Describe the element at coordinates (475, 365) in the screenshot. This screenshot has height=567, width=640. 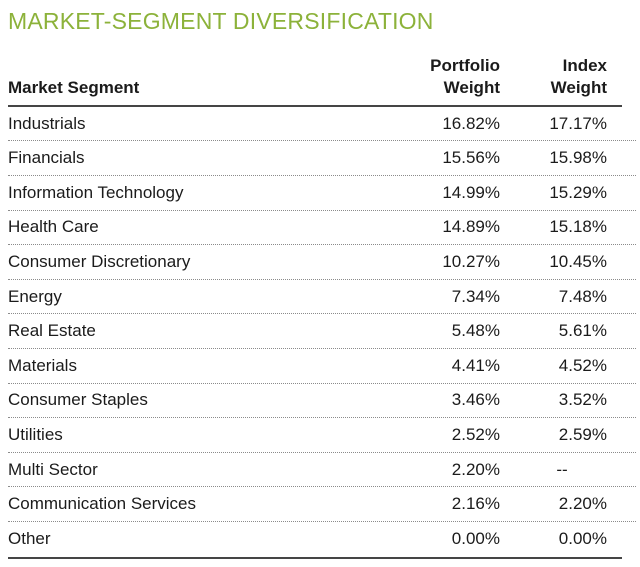
I see `portfolio-weight-value: 4.41%` at that location.